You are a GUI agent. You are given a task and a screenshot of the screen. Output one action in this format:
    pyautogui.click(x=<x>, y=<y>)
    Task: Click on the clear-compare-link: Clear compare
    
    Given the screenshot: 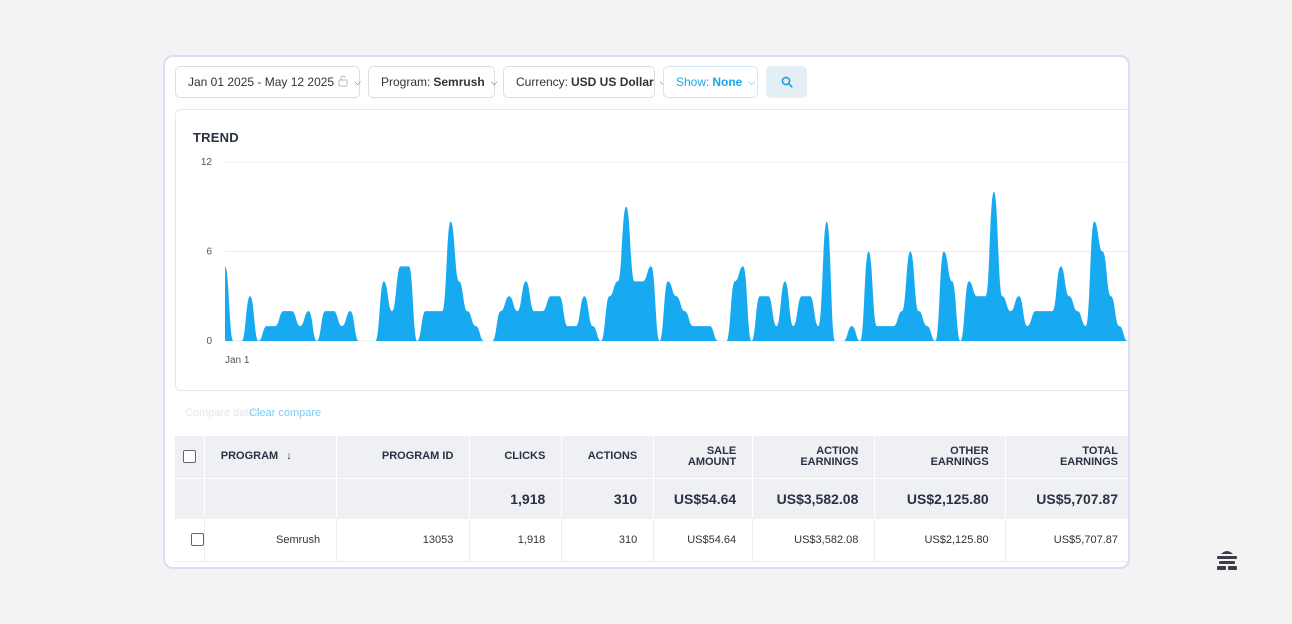 What is the action you would take?
    pyautogui.click(x=285, y=413)
    